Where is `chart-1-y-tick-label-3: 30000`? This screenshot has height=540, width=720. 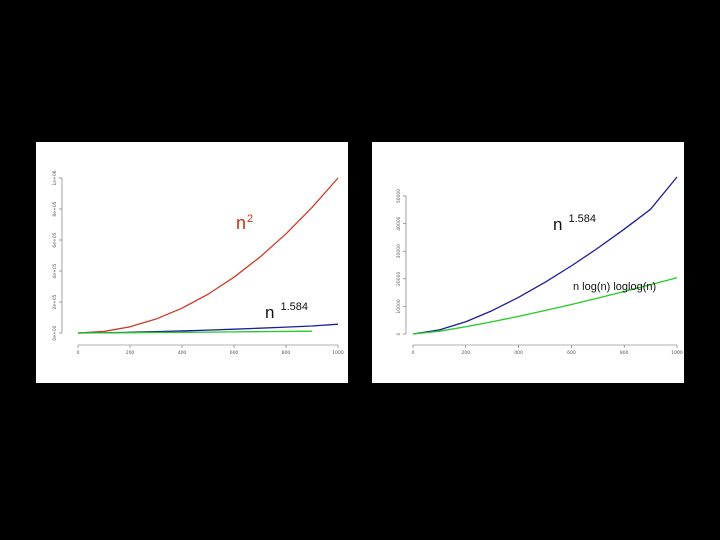
chart-1-y-tick-label-3: 30000 is located at coordinates (399, 251).